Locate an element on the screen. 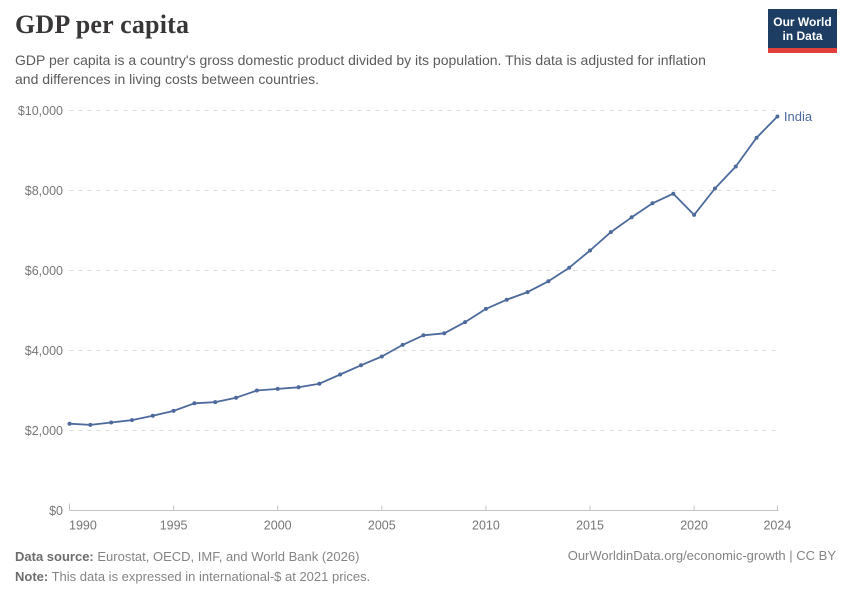 This screenshot has height=600, width=850. data-source-label: Data source: is located at coordinates (54, 556).